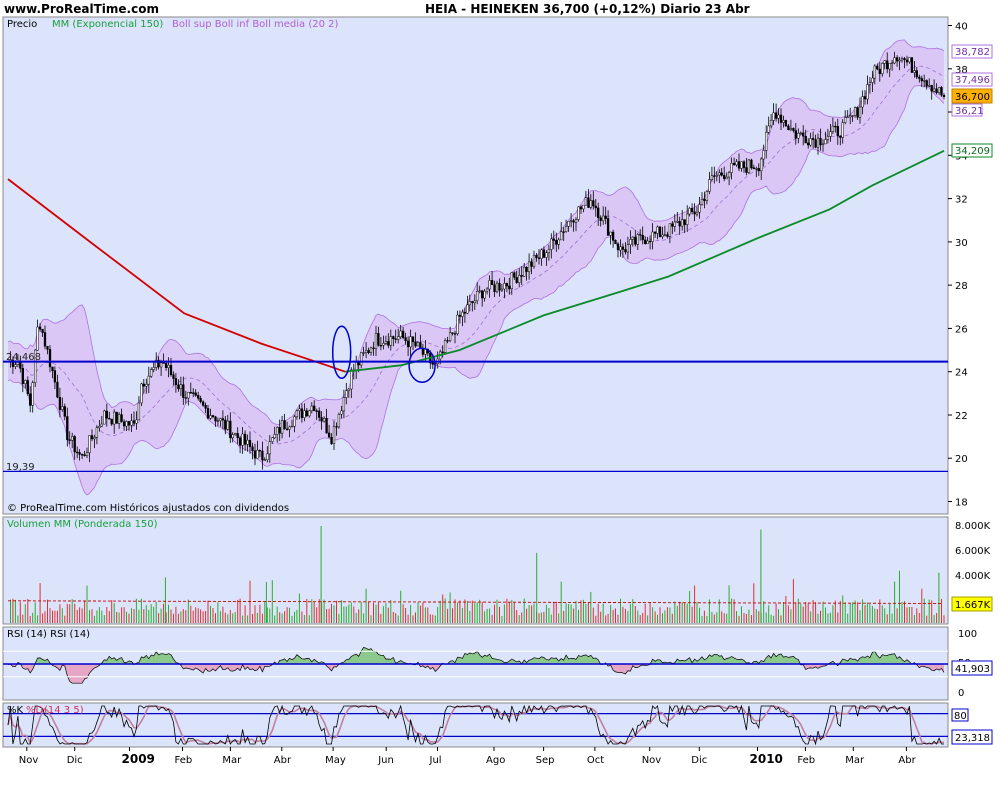 This screenshot has height=800, width=1000. Describe the element at coordinates (20, 467) in the screenshot. I see `hline-bottom-label: 19,39` at that location.